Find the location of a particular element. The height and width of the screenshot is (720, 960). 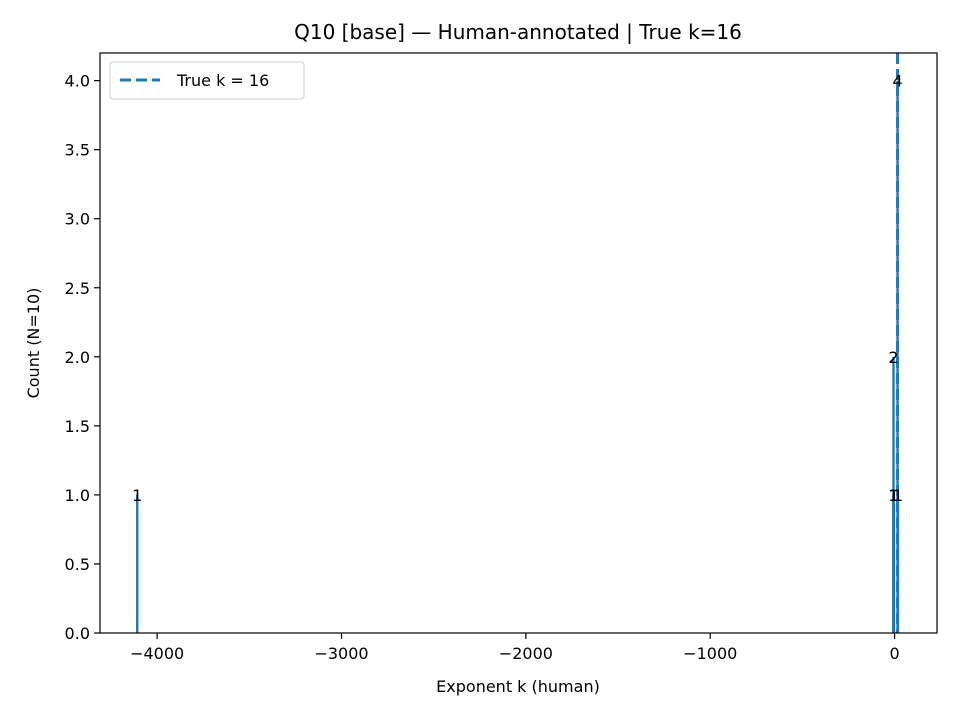

y-axis-ticks: 0.0 0.5 1.0 1.5 2.0 2.5 3.0 3.5 4.0 is located at coordinates (82, 357).